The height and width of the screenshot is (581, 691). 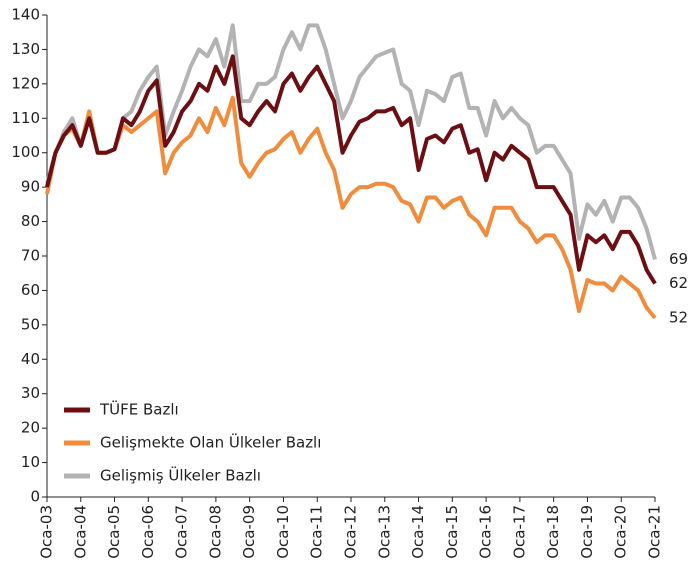 What do you see at coordinates (678, 259) in the screenshot?
I see `end-label: 69` at bounding box center [678, 259].